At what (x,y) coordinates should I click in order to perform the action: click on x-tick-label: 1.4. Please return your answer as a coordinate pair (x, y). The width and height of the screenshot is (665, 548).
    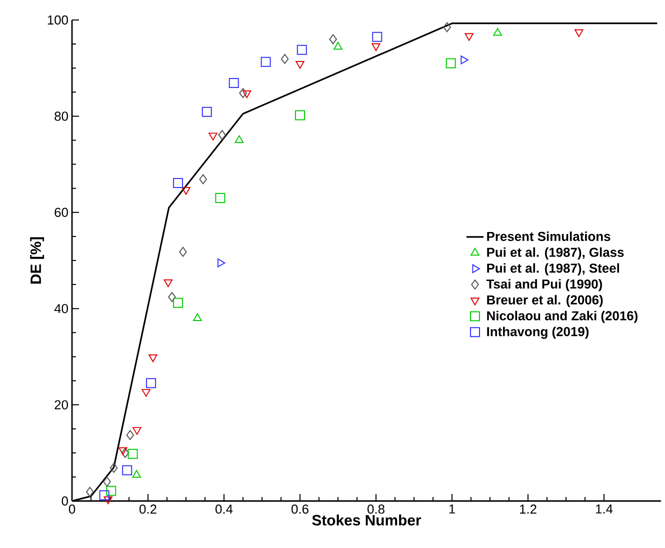
    Looking at the image, I should click on (604, 509).